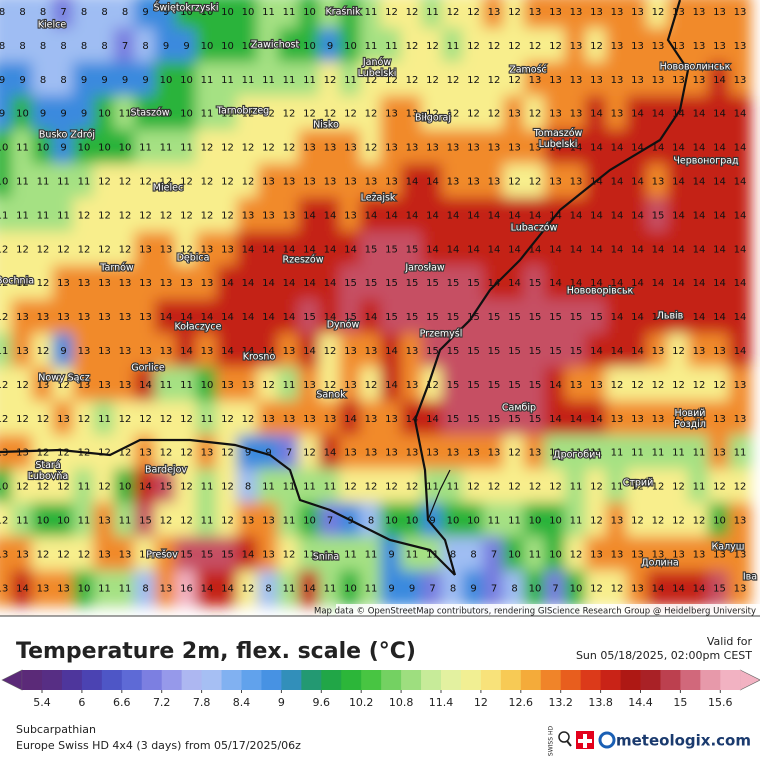  I want to click on city-label: Rzeszów, so click(303, 260).